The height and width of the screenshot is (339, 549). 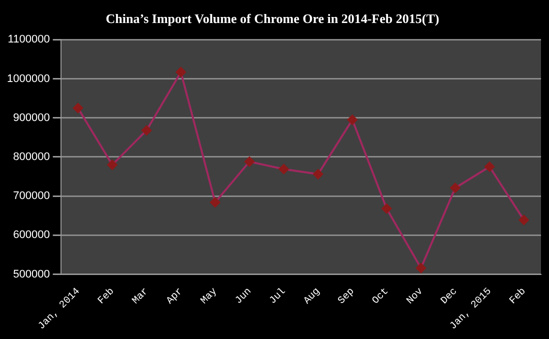 What do you see at coordinates (209, 296) in the screenshot?
I see `x-tick-label: May` at bounding box center [209, 296].